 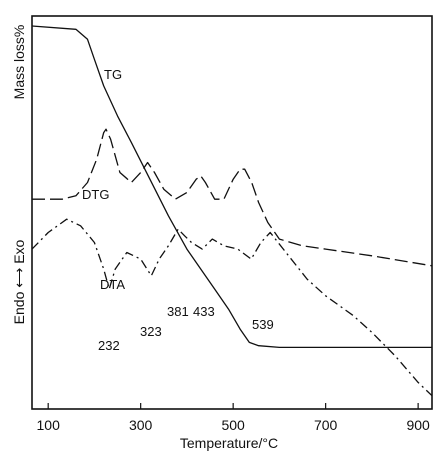 What do you see at coordinates (103, 179) in the screenshot?
I see `curve-labels: TG DTG DTA` at bounding box center [103, 179].